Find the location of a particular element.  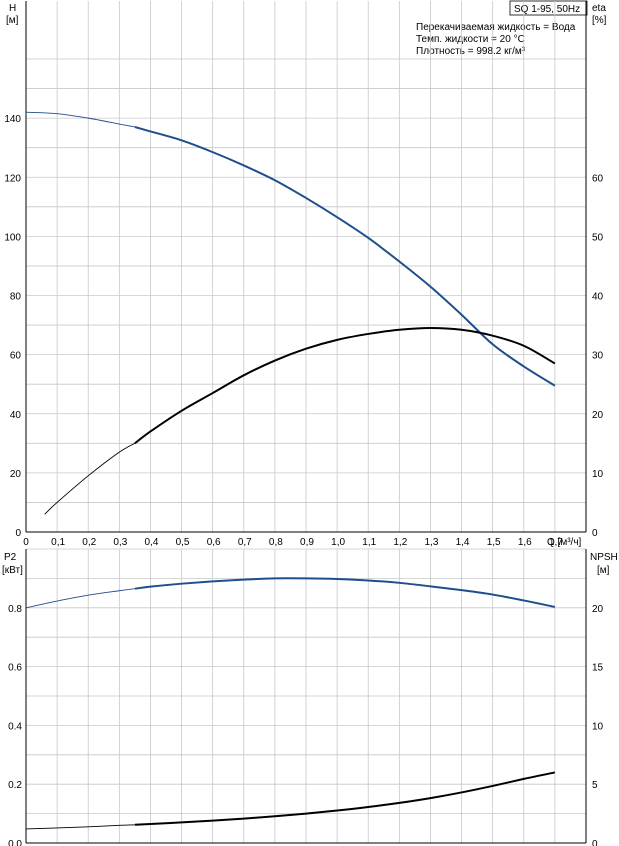

p2-tick-label: 0.0 is located at coordinates (15, 842).